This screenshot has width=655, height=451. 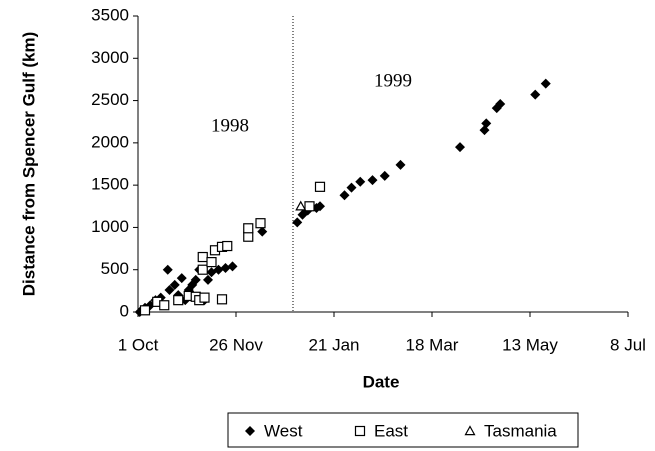 What do you see at coordinates (110, 184) in the screenshot?
I see `y-tick-label: 1500` at bounding box center [110, 184].